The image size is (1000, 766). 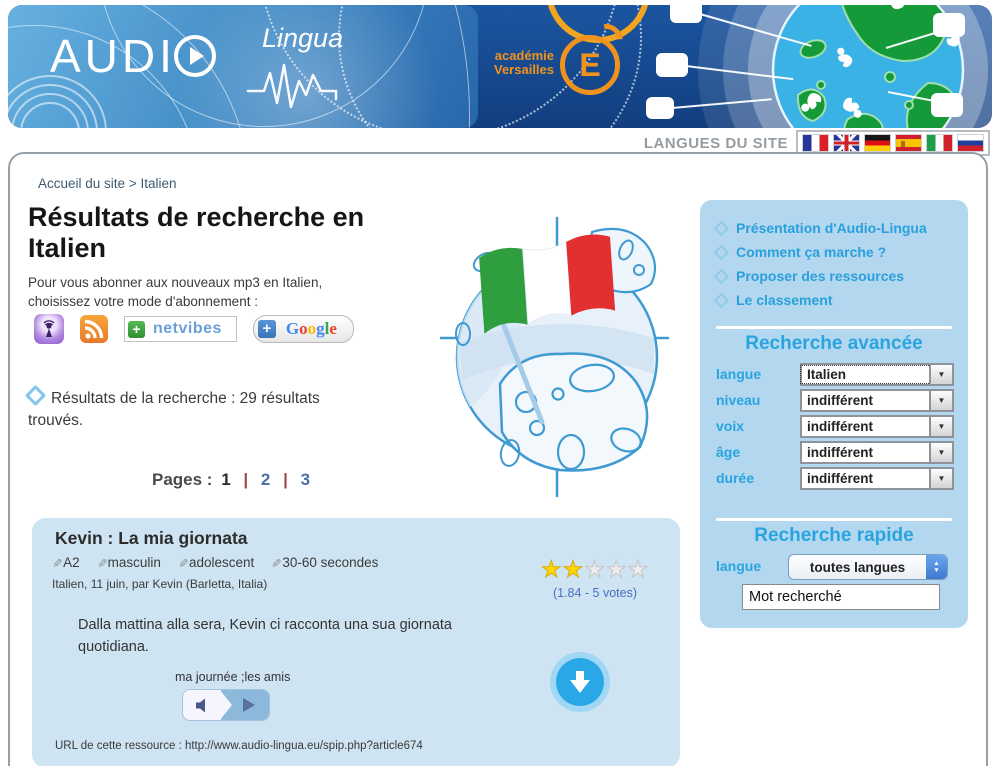 What do you see at coordinates (266, 329) in the screenshot?
I see `plus-icon: +` at bounding box center [266, 329].